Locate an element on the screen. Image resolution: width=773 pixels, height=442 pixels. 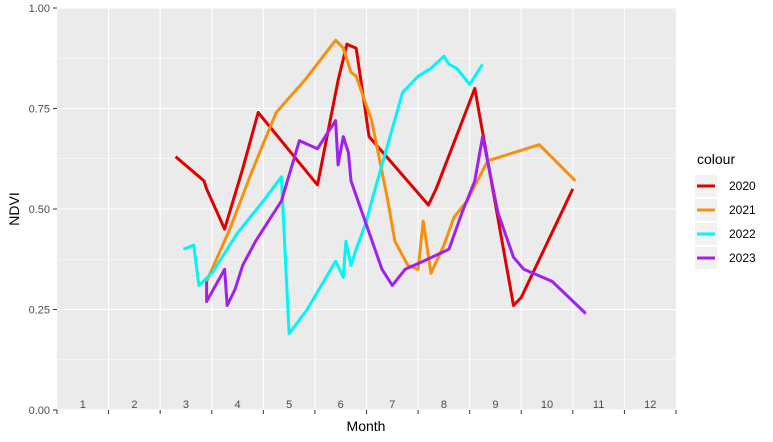
legend-title: colour is located at coordinates (716, 159).